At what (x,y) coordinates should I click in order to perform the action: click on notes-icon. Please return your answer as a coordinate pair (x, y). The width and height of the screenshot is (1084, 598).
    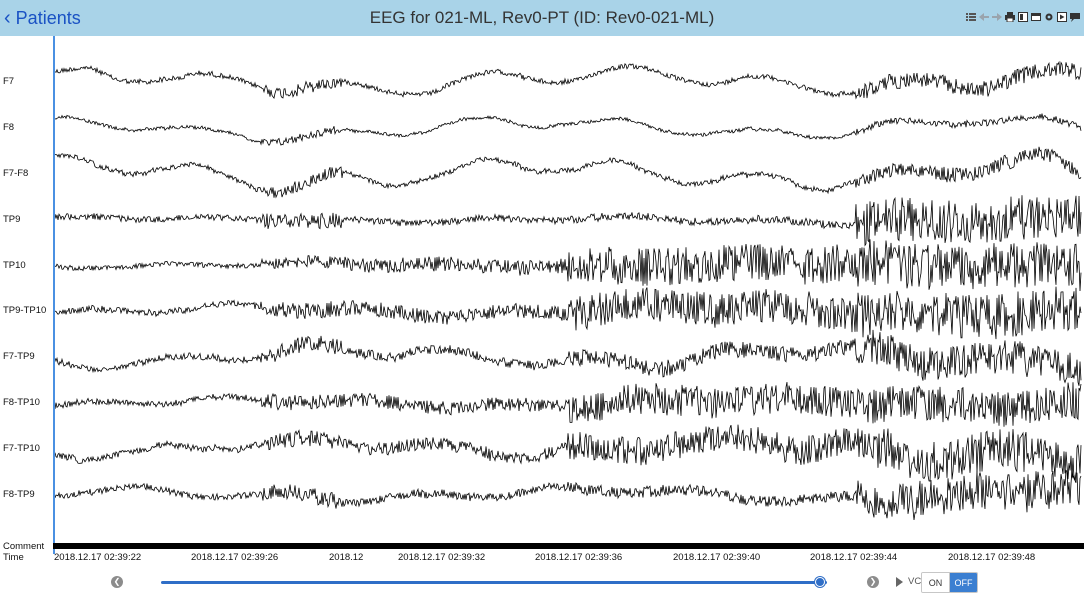
    Looking at the image, I should click on (1023, 17).